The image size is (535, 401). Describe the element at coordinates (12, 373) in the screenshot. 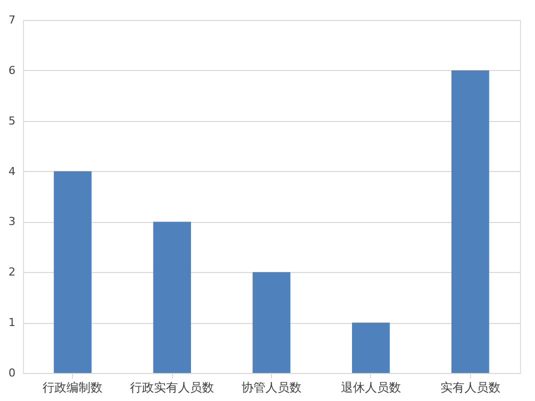

I see `y-tick-label: 0` at that location.